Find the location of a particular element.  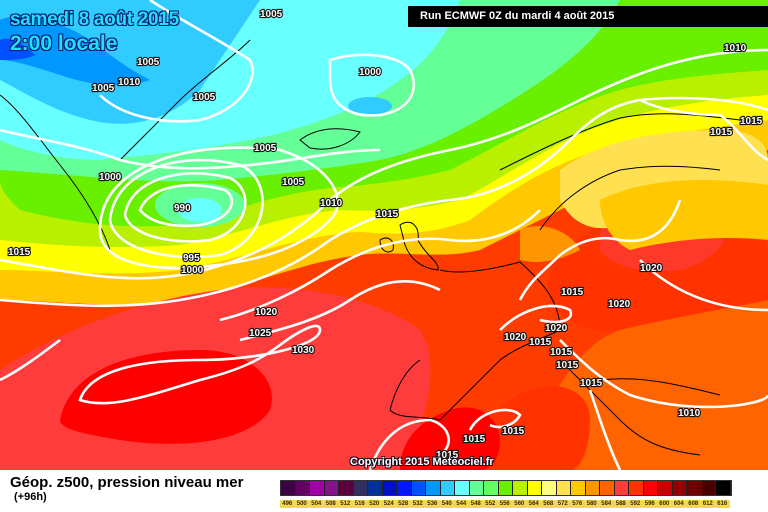

legend-tick-label: 612 is located at coordinates (707, 504).